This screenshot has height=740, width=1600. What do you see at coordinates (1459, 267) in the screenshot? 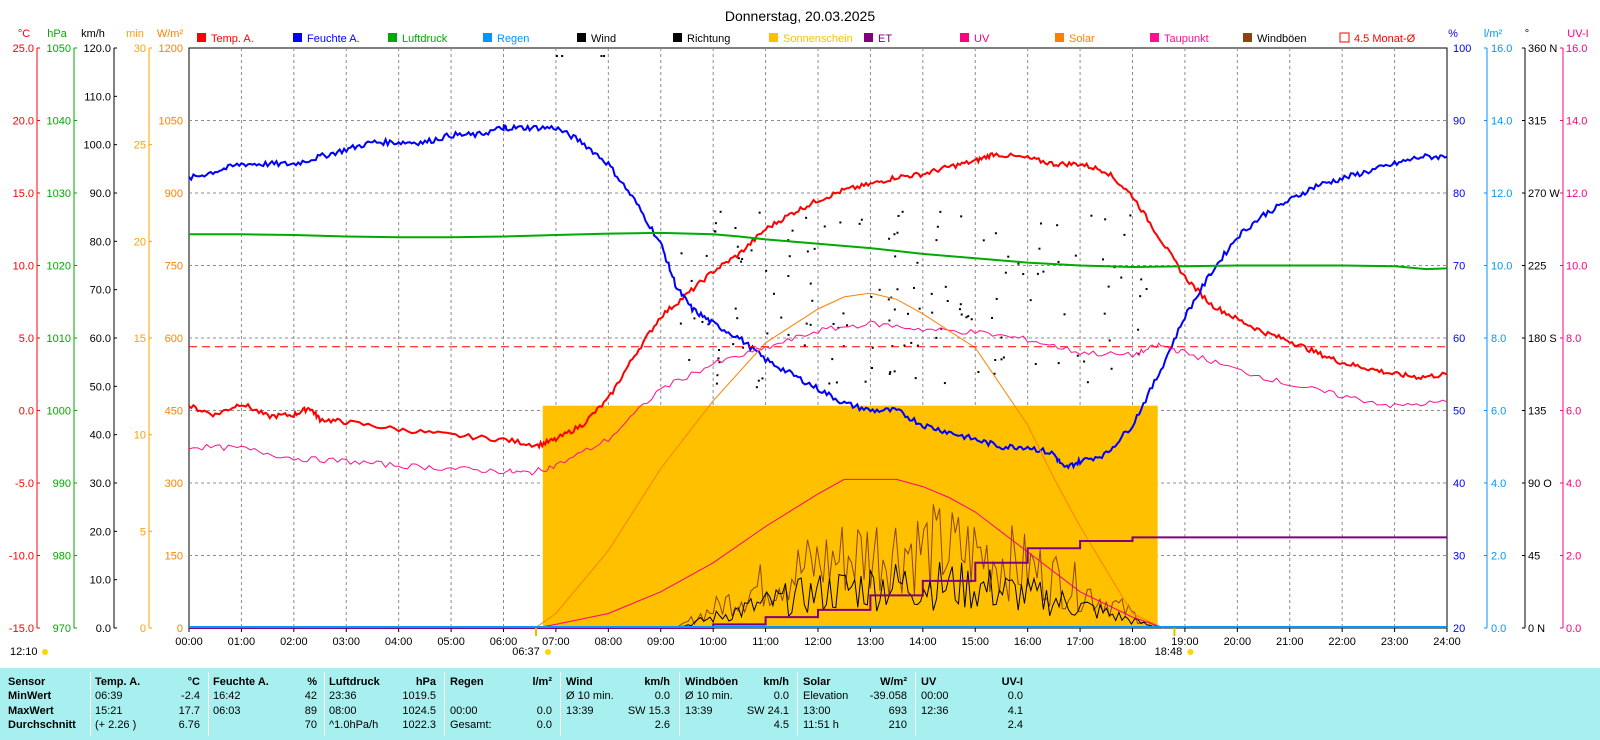
I see `axis-tick-label: 70` at bounding box center [1459, 267].